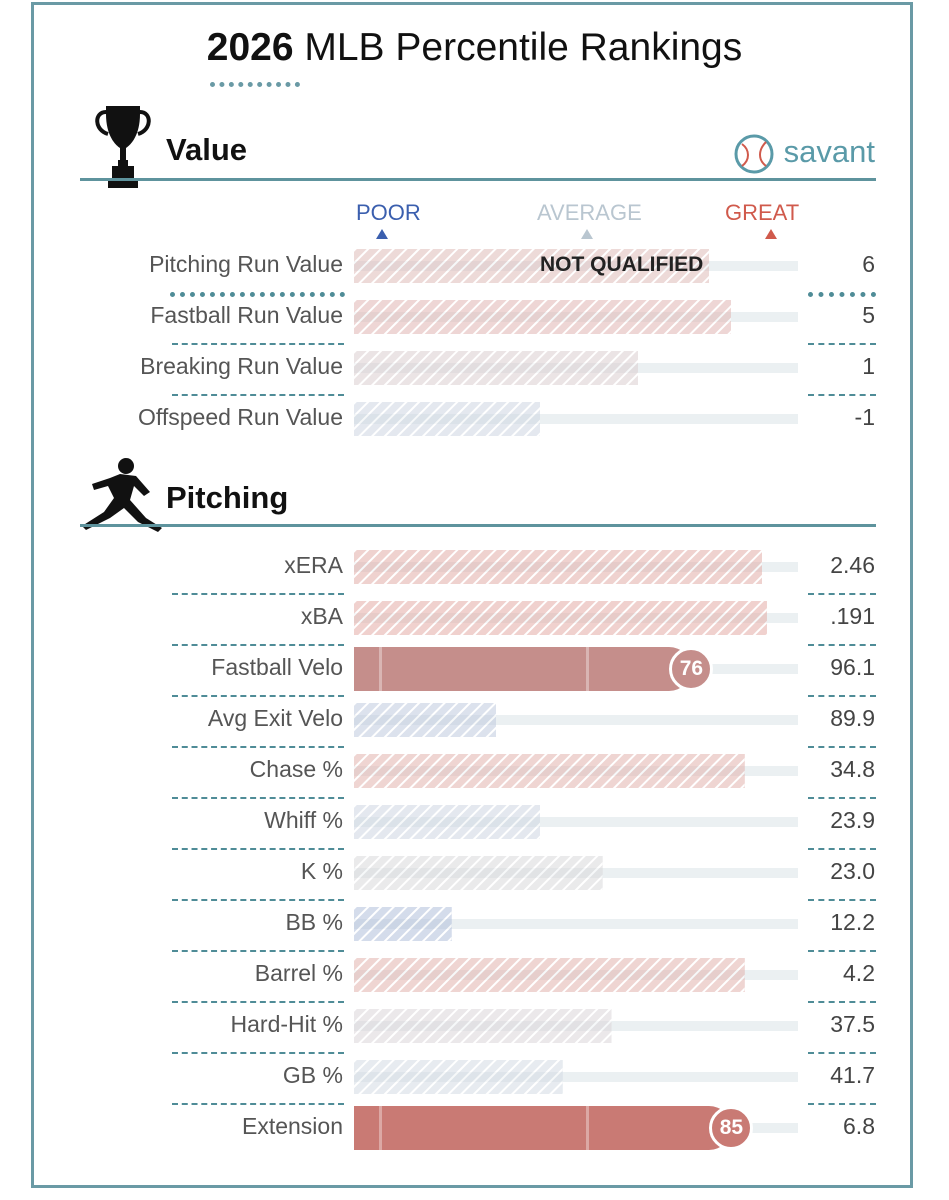 The image size is (949, 1200). What do you see at coordinates (314, 922) in the screenshot?
I see `metric-label-bb: BB %` at bounding box center [314, 922].